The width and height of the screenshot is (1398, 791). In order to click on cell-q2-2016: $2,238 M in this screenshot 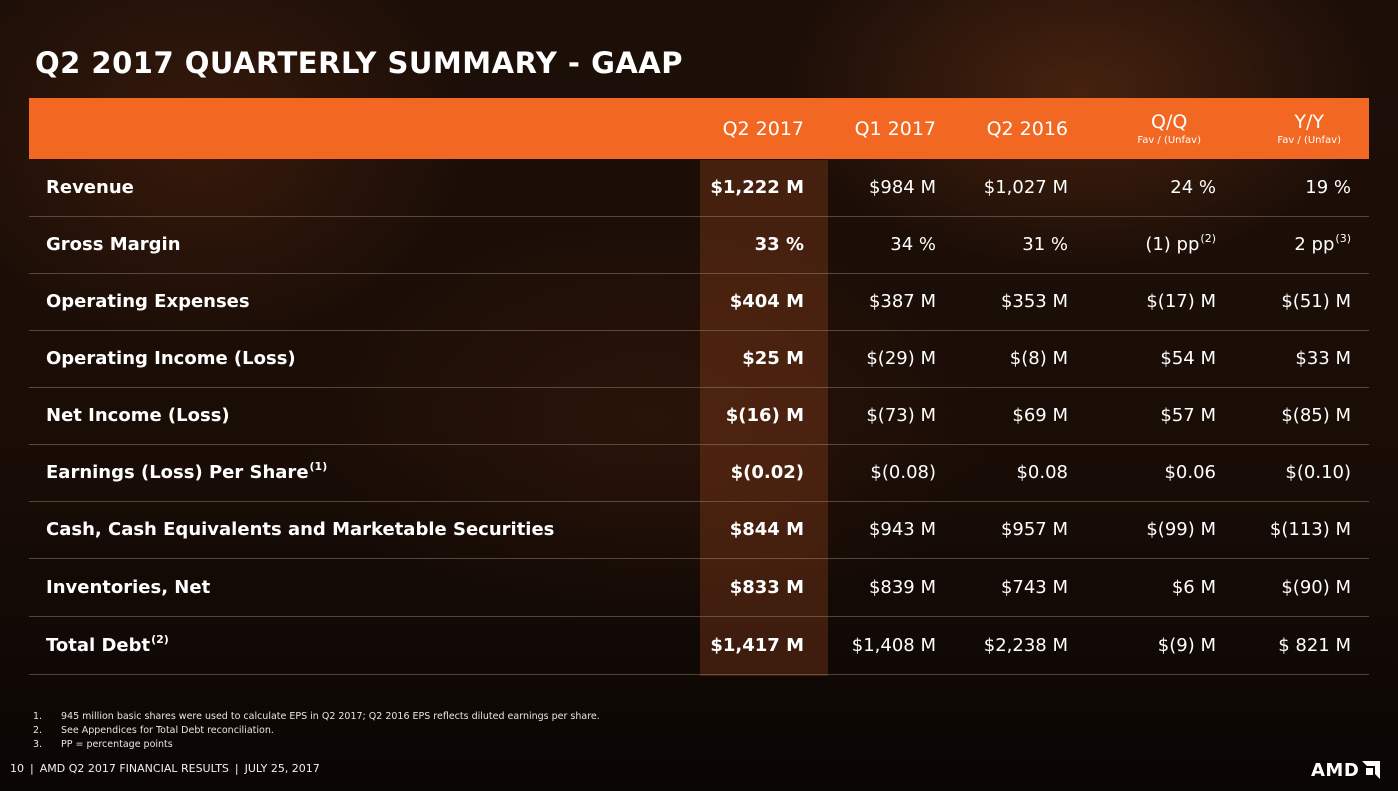, I will do `click(1025, 645)`.